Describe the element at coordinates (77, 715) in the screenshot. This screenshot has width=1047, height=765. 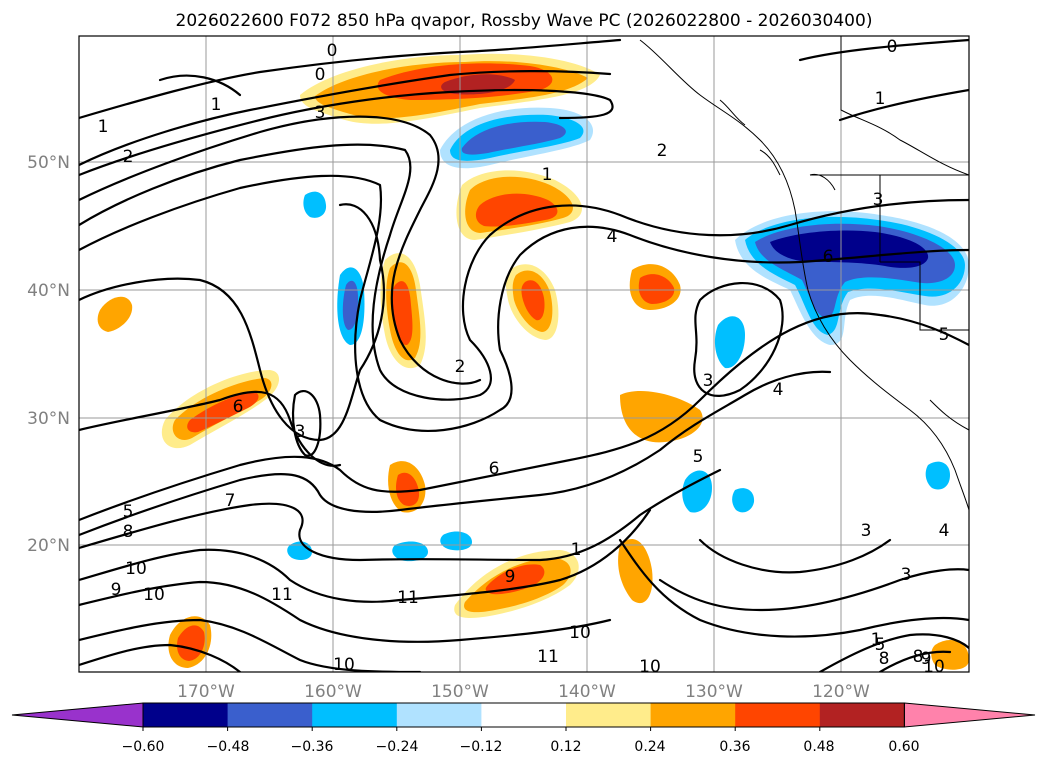
I see `colorbar-extend-left` at that location.